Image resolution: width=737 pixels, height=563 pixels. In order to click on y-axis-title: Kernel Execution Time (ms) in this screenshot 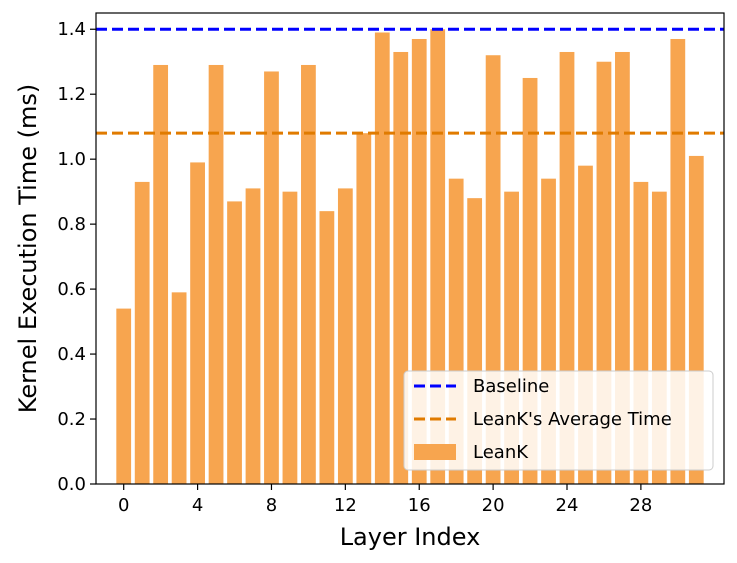, I will do `click(28, 248)`.